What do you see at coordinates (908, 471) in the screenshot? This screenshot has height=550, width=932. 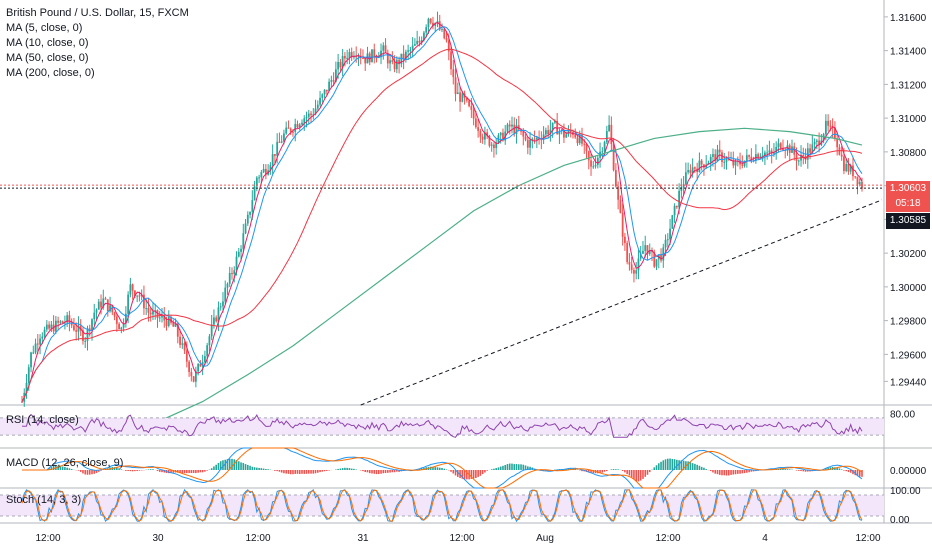 I see `macd-tick-label: 0.00000` at bounding box center [908, 471].